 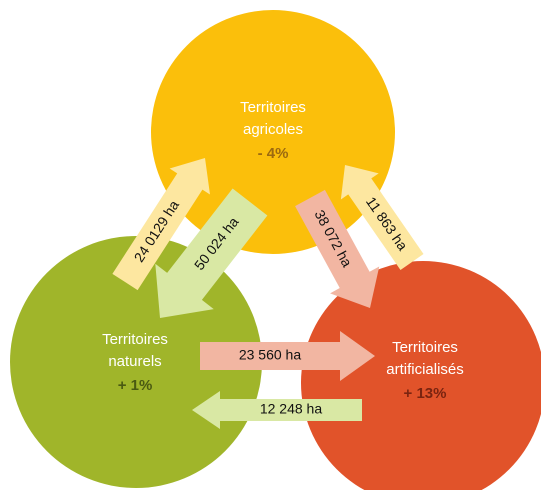 I want to click on territory-change: + 1%, so click(x=135, y=385).